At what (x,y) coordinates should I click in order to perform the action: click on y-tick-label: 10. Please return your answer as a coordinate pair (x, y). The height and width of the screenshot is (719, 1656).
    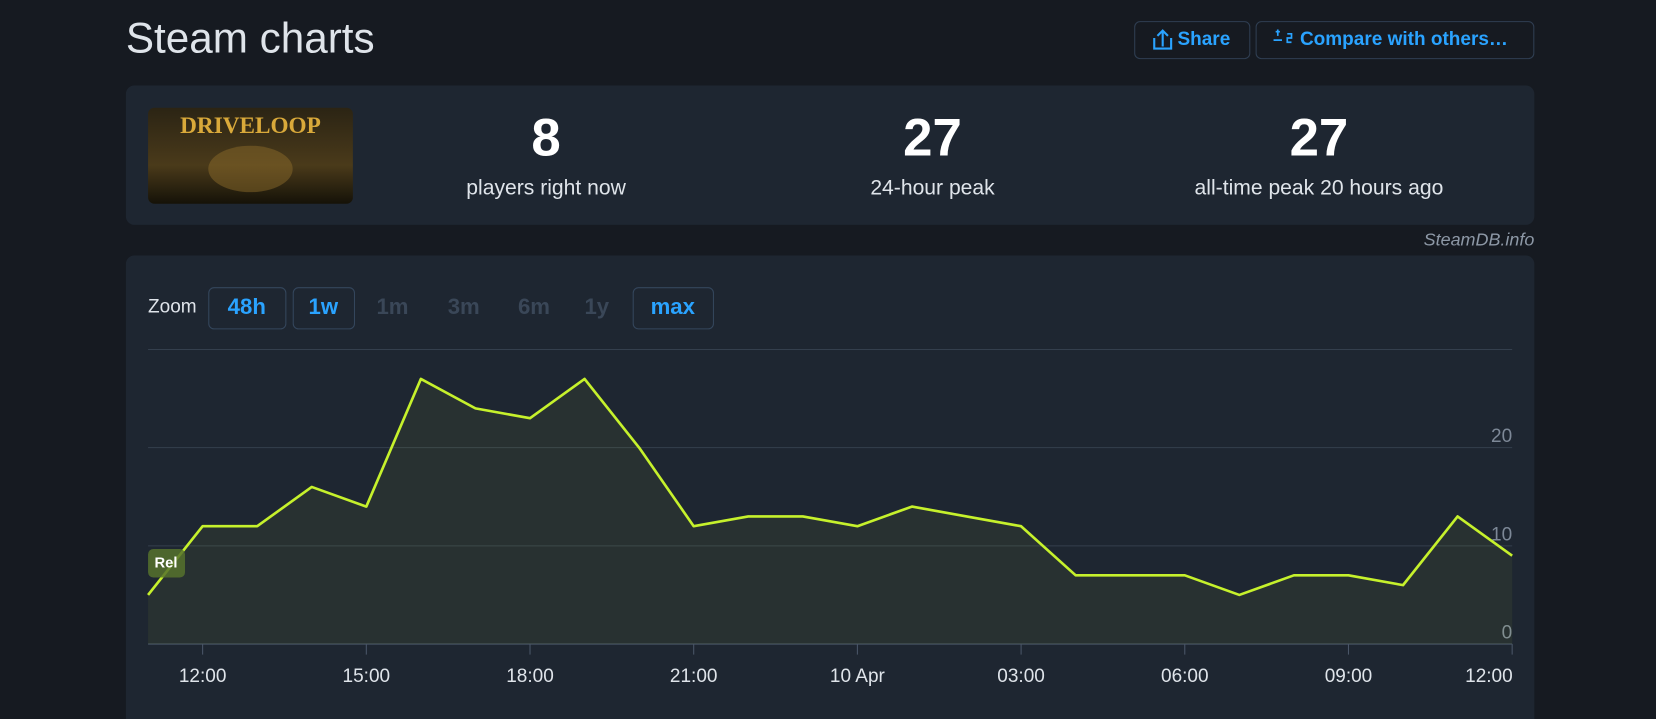
    Looking at the image, I should click on (1501, 534).